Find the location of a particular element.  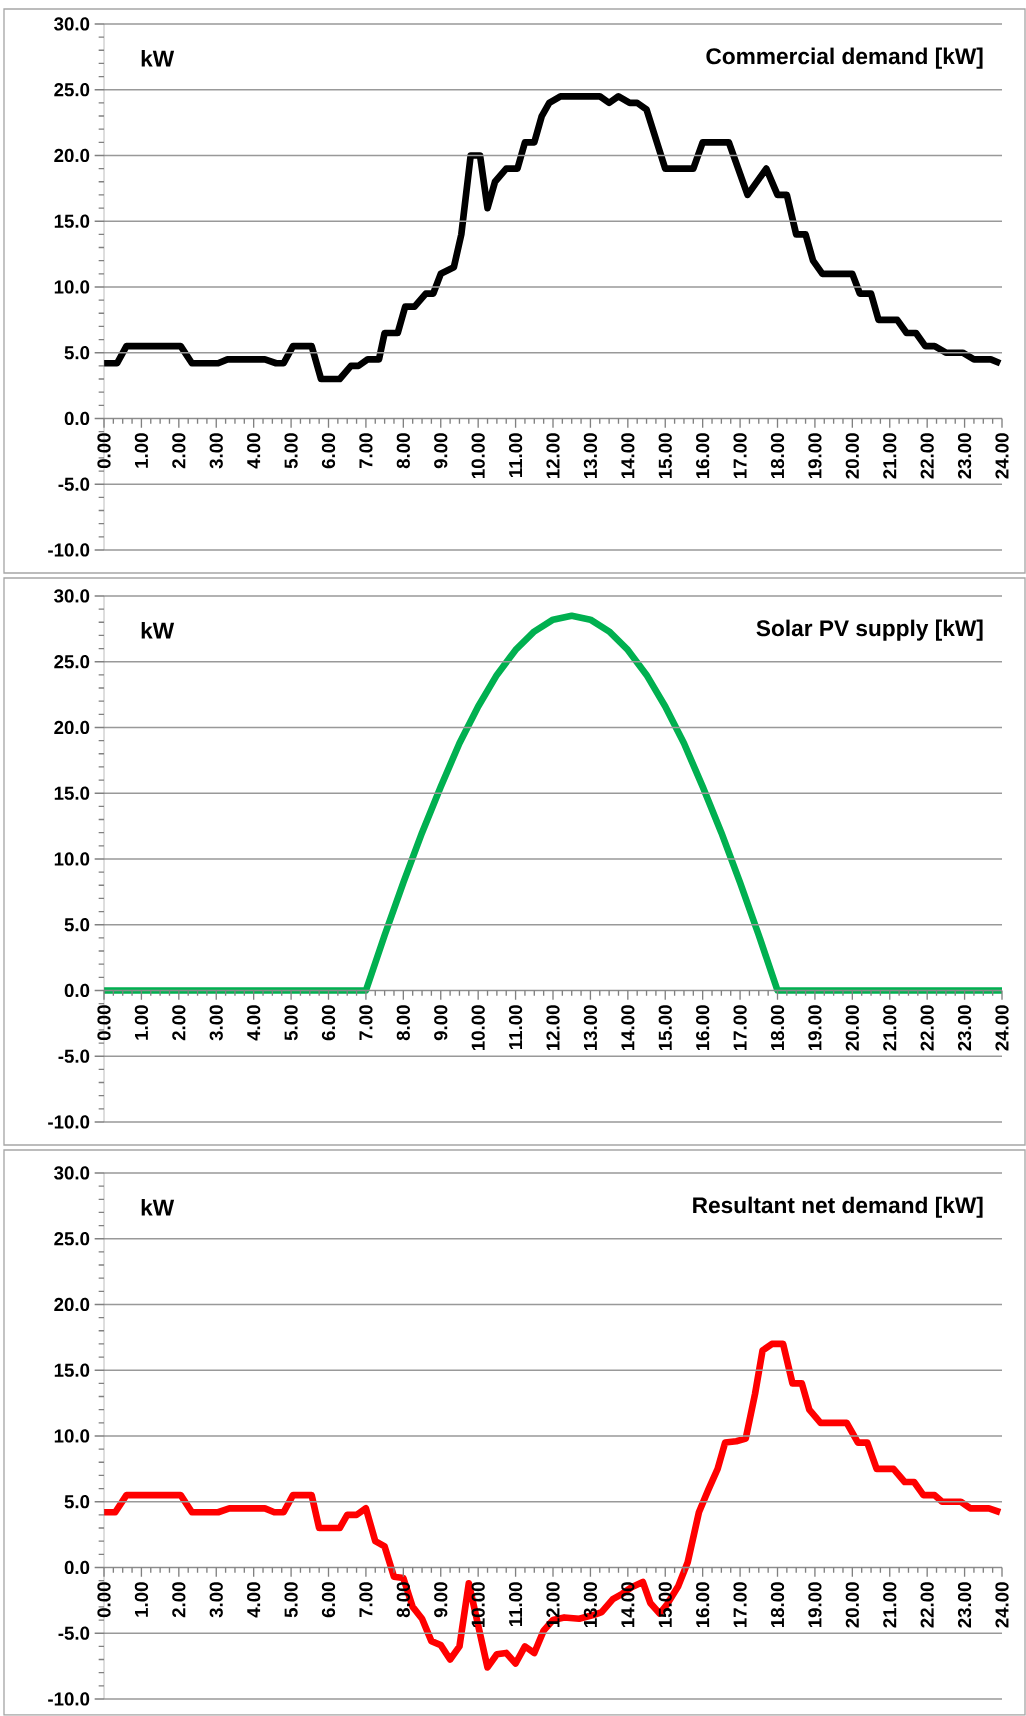

text: Resultant net demand [kW] is located at coordinates (838, 1207).